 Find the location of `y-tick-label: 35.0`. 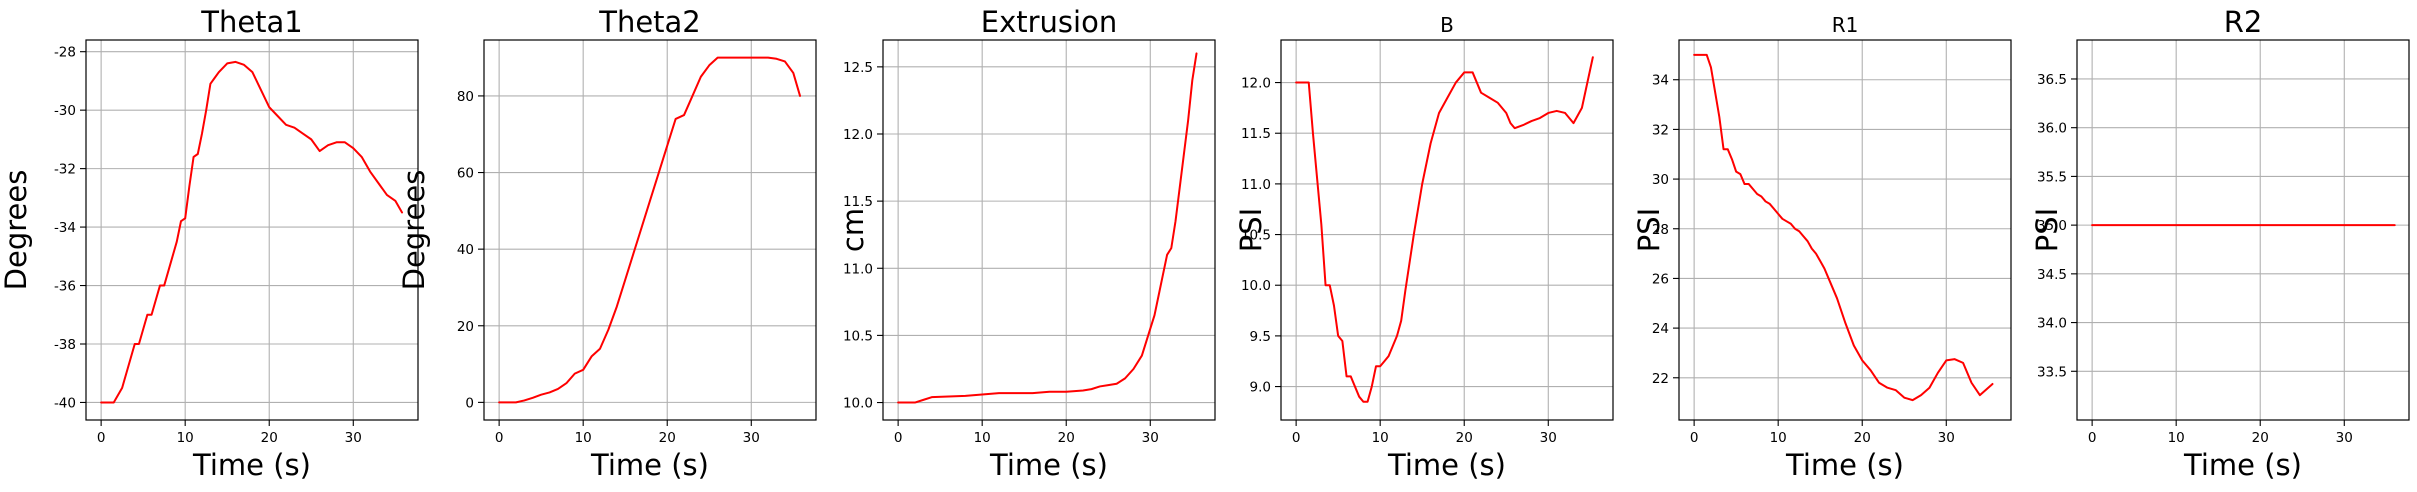

y-tick-label: 35.0 is located at coordinates (2052, 226).